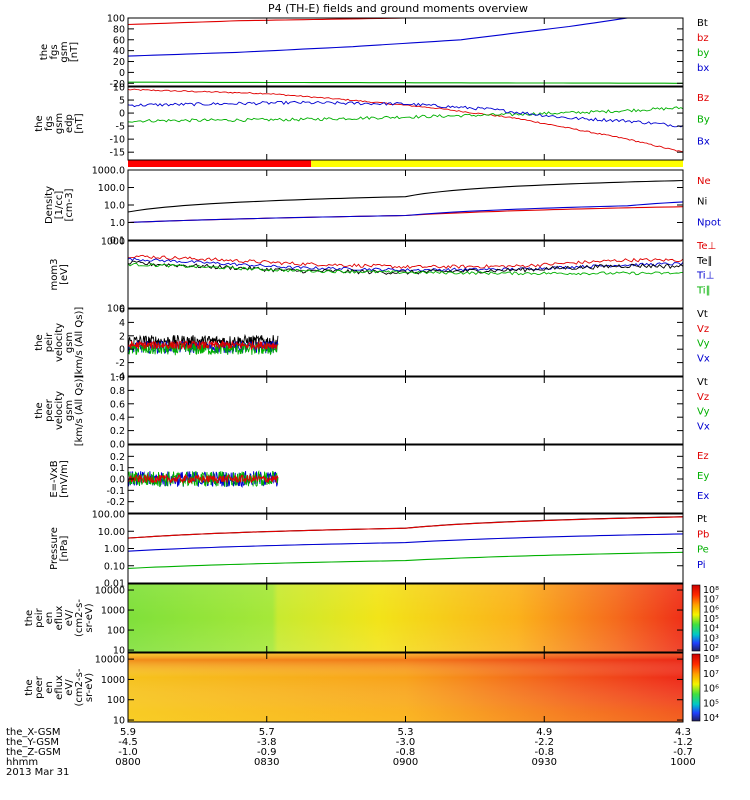  I want to click on y-tick-label: -0.1, so click(115, 491).